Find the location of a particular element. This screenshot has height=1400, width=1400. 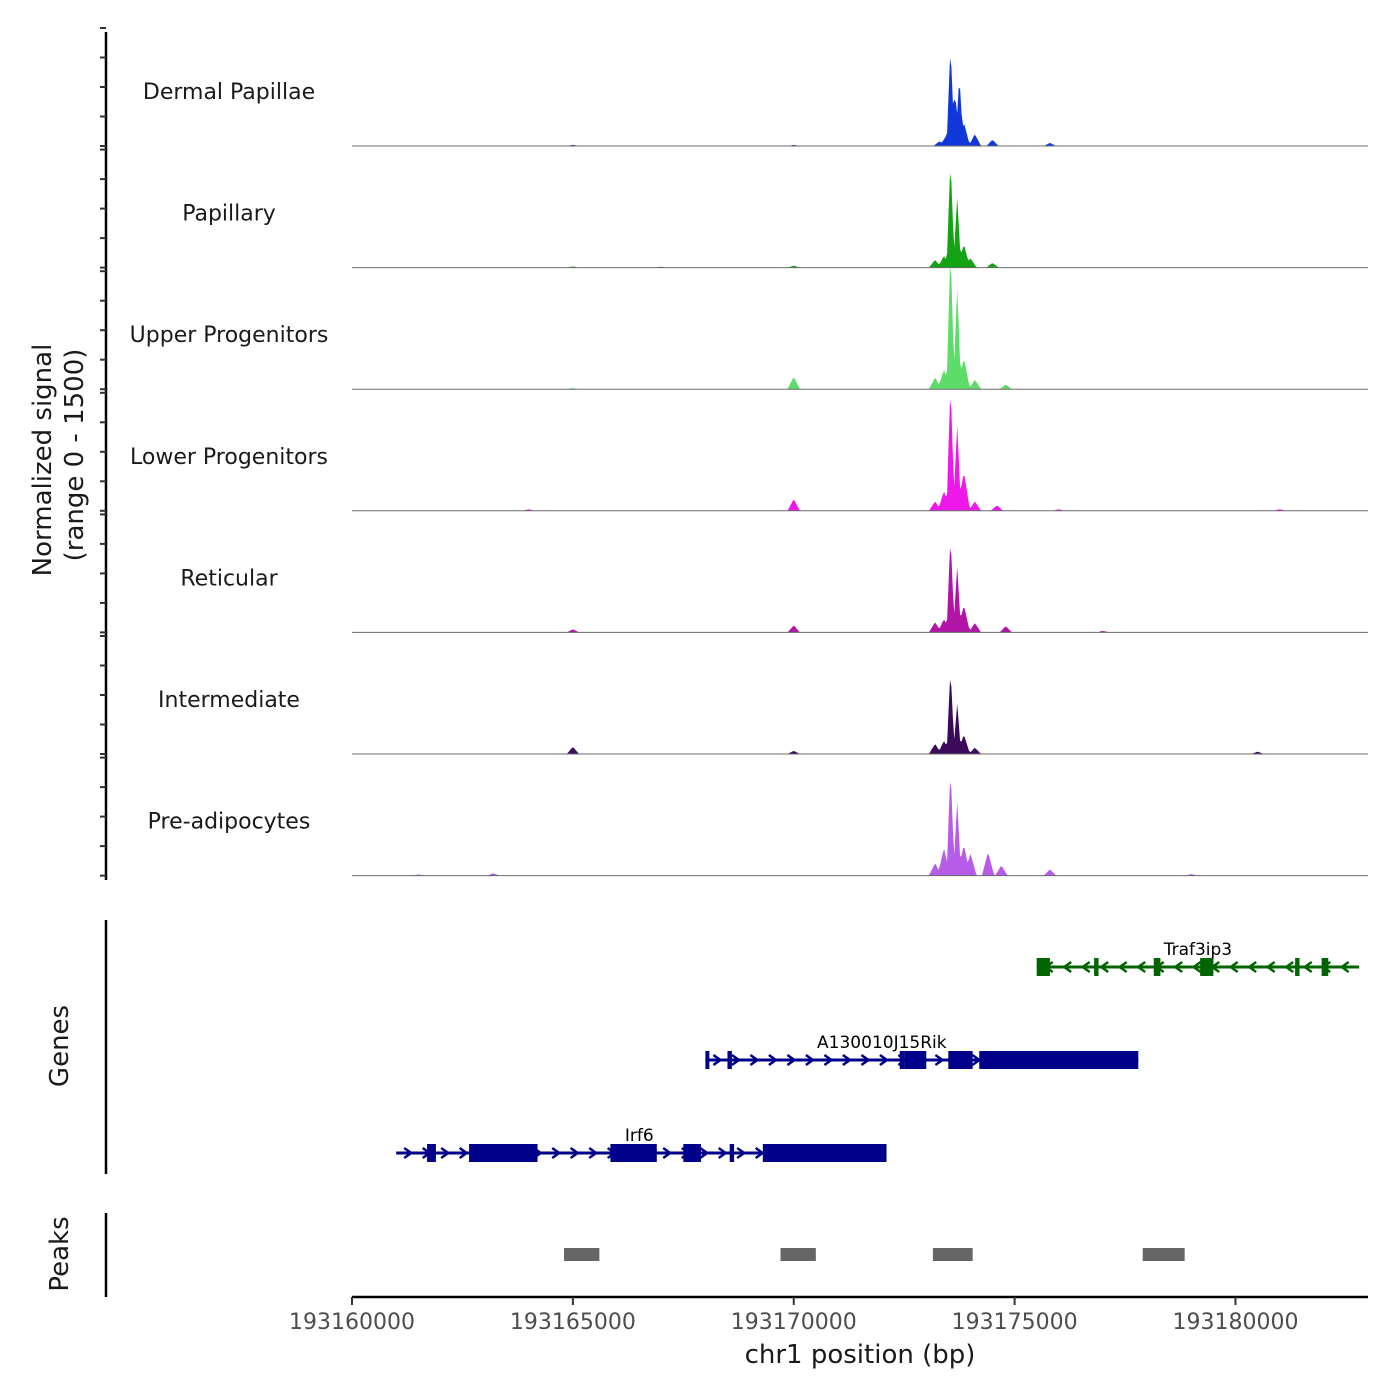

gene-label: Irf6 is located at coordinates (639, 1136).